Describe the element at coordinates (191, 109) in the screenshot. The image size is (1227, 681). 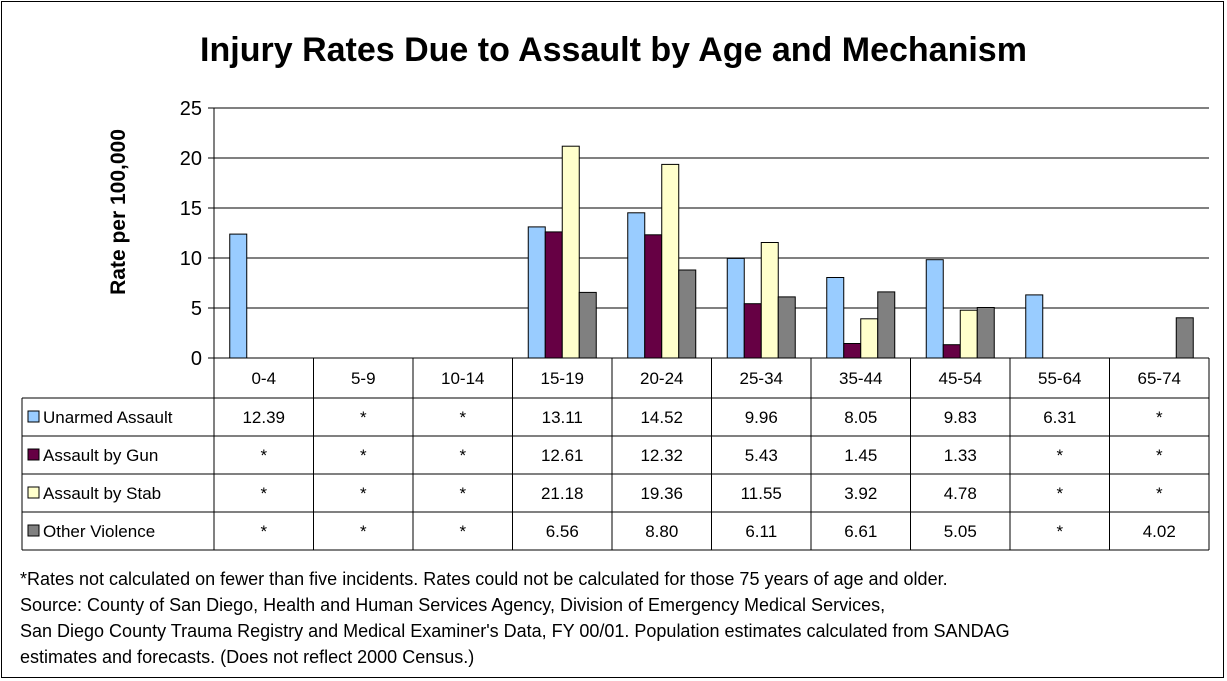
I see `y-tick-label: 25` at that location.